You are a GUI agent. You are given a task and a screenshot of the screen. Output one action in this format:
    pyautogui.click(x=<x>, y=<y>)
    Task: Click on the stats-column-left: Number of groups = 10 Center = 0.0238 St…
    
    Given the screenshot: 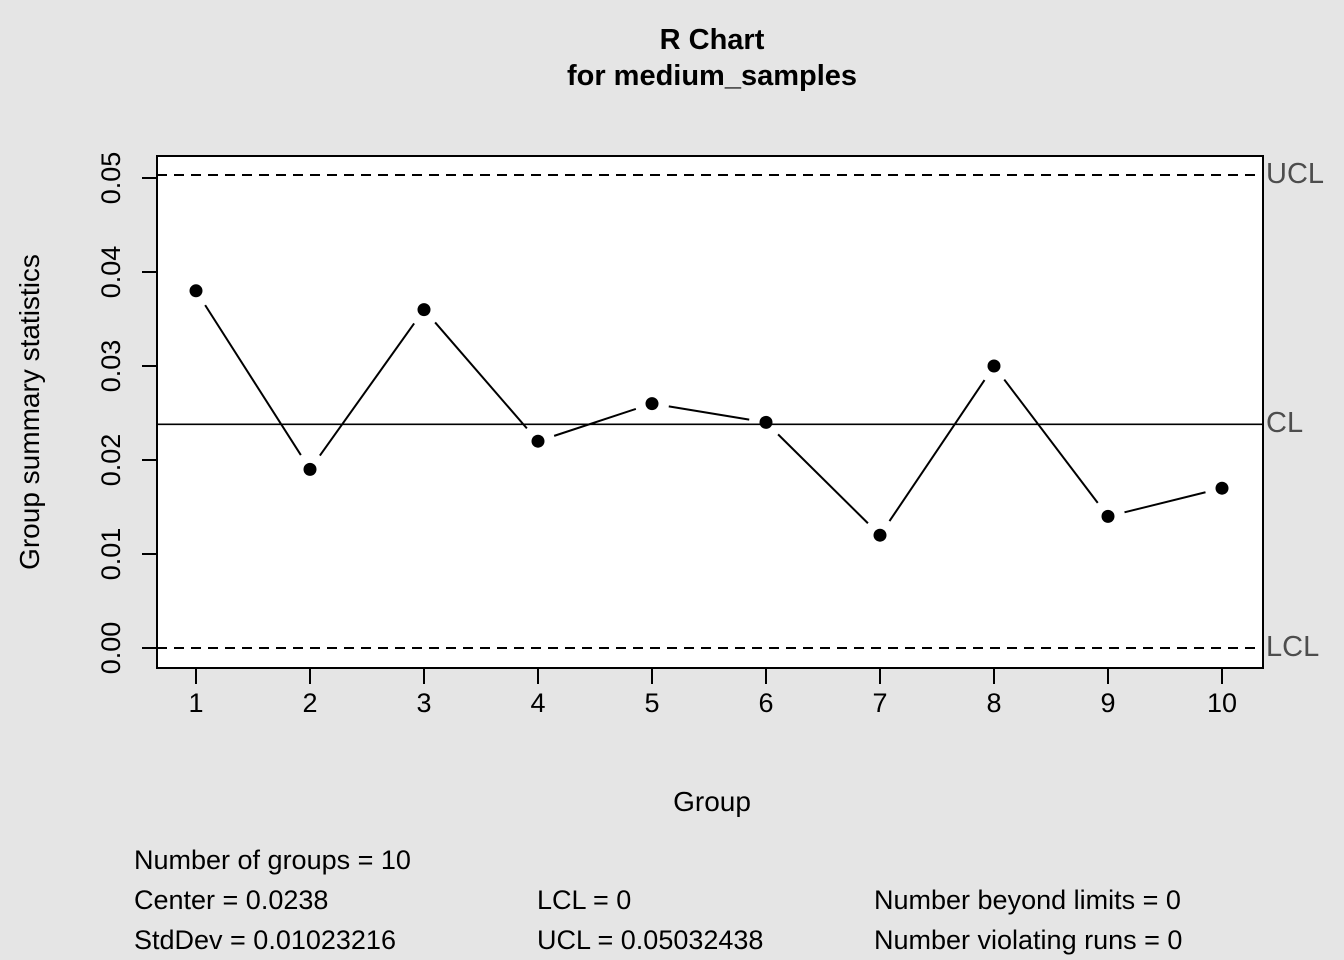 What is the action you would take?
    pyautogui.click(x=272, y=900)
    